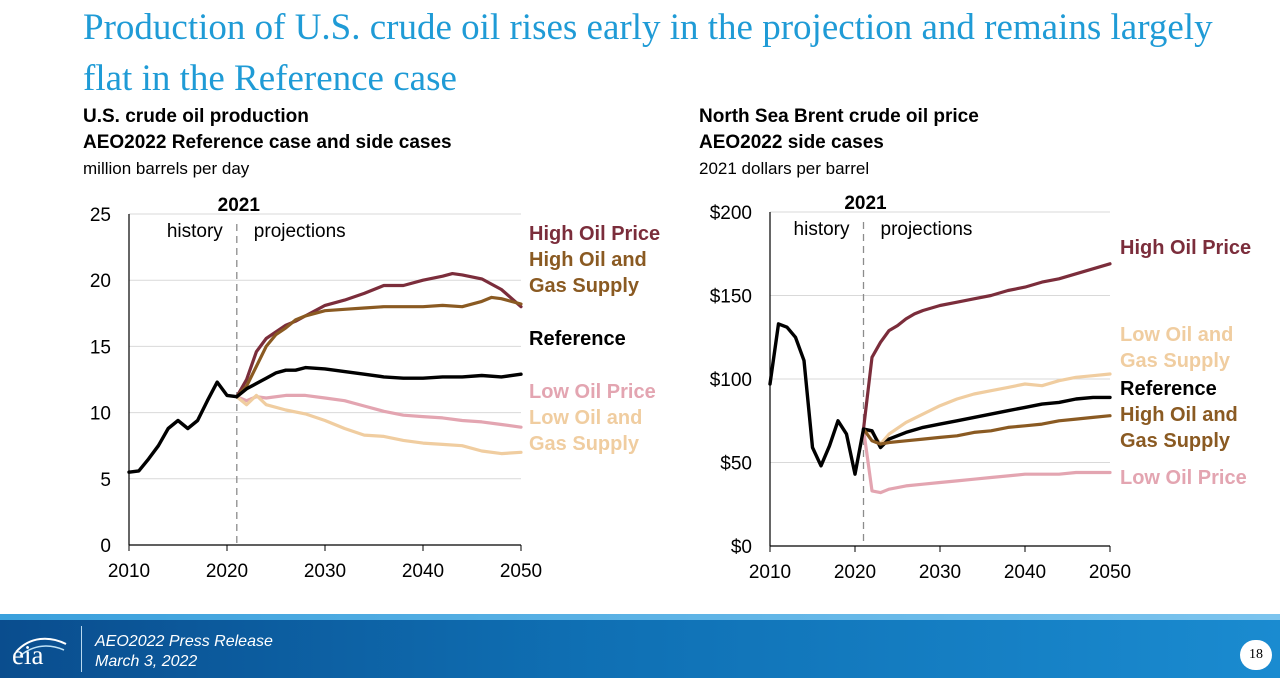 Image resolution: width=1280 pixels, height=678 pixels. I want to click on brent-series-high-oil-and-gas-supply, so click(986, 430).